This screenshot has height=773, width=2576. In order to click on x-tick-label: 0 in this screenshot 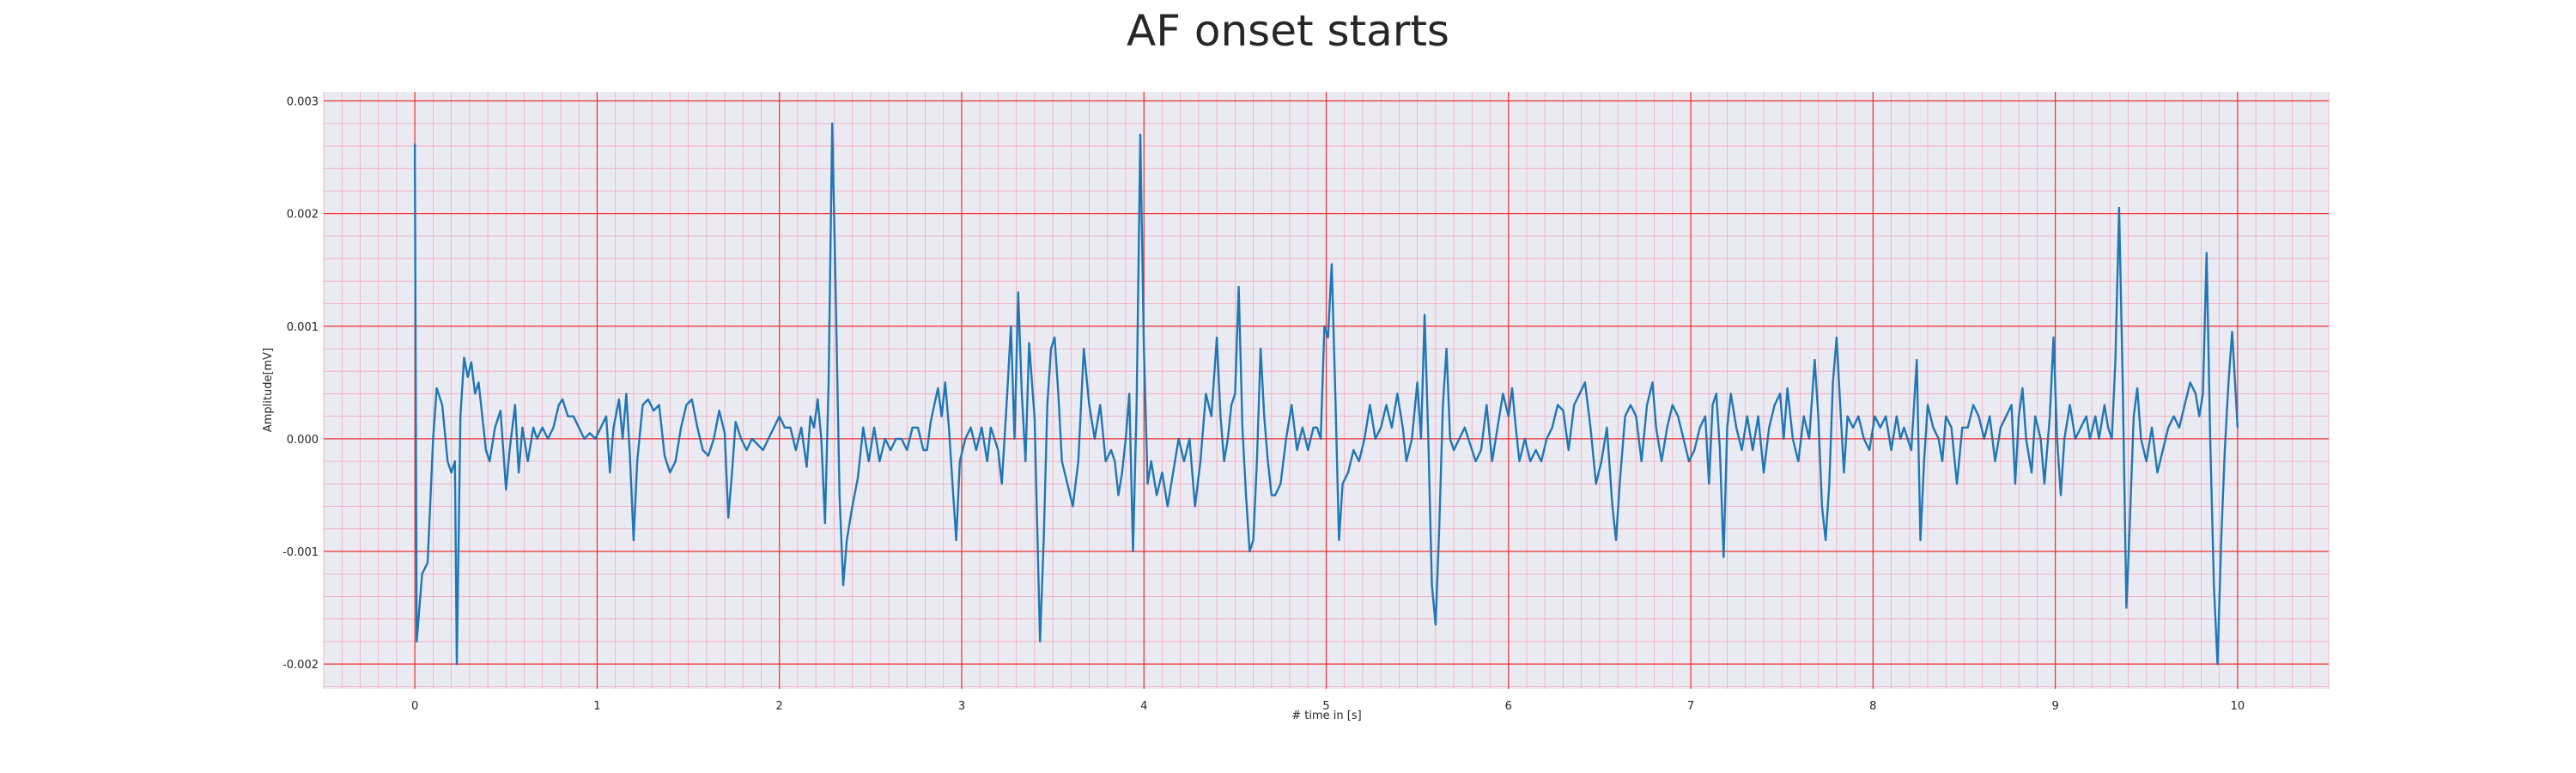, I will do `click(414, 706)`.